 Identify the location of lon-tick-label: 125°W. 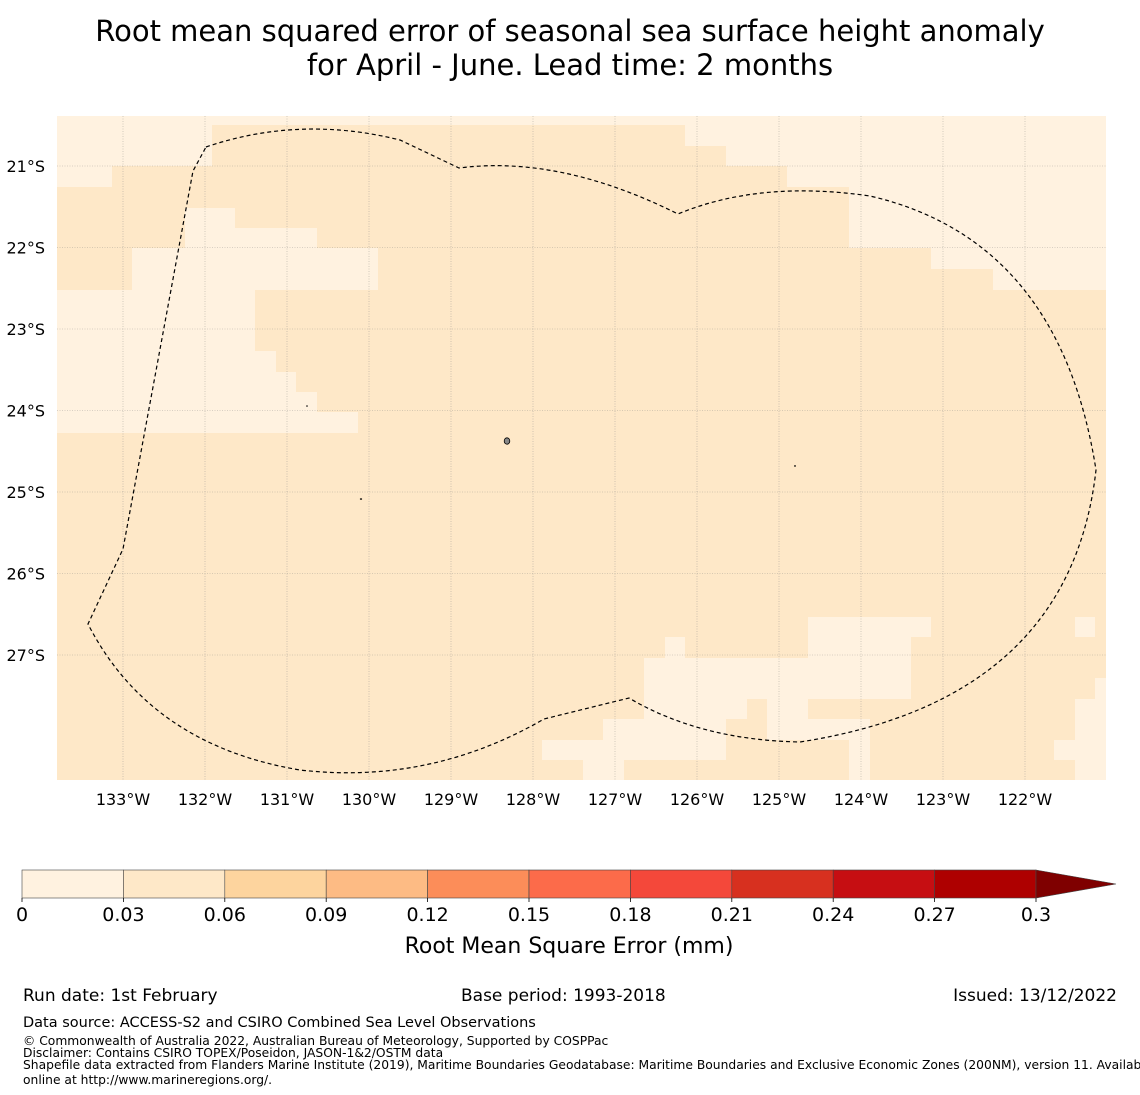
(779, 799).